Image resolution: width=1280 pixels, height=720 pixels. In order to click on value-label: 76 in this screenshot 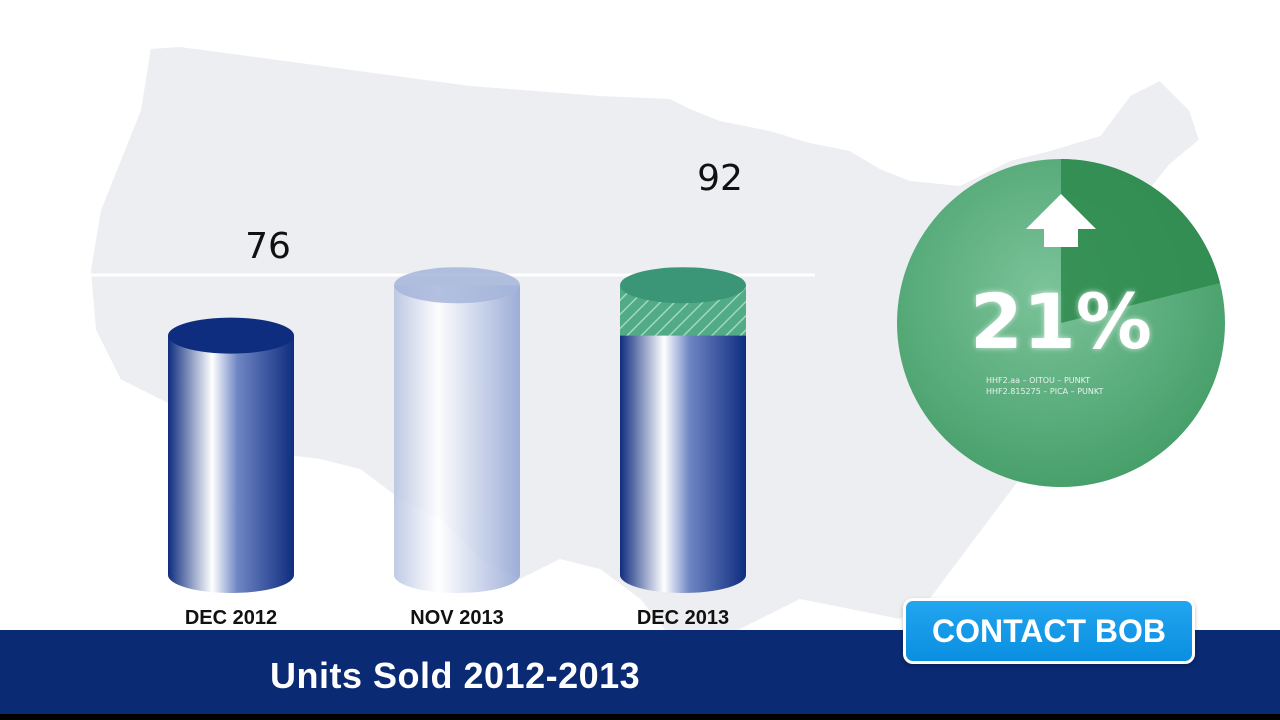, I will do `click(268, 246)`.